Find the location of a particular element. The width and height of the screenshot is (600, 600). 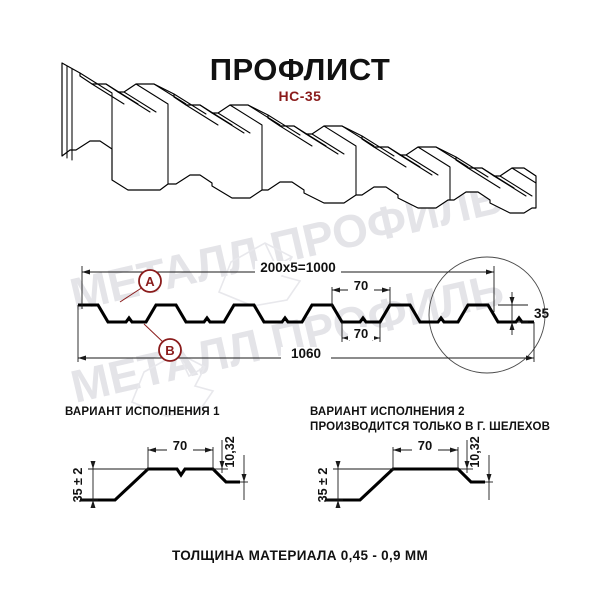

variant1-title-line: ВАРИАНТ ИСПОЛНЕНИЯ 1 is located at coordinates (142, 412).